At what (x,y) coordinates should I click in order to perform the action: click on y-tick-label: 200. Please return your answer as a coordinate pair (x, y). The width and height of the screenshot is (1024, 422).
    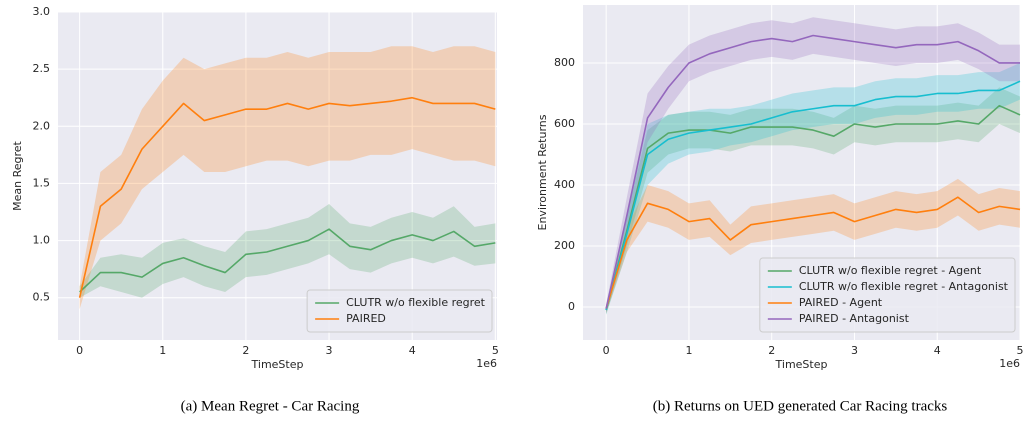
    Looking at the image, I should click on (564, 245).